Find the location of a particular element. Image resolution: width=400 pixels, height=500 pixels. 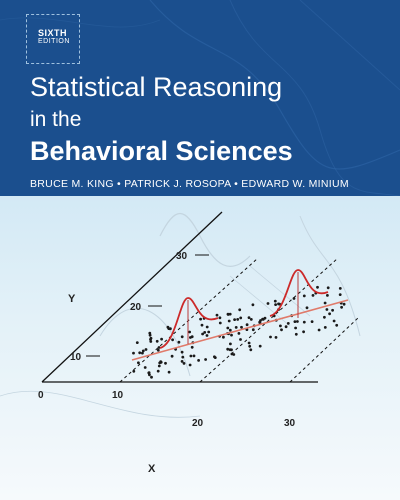

title-line-3: Behavioral Sciences is located at coordinates (161, 151).